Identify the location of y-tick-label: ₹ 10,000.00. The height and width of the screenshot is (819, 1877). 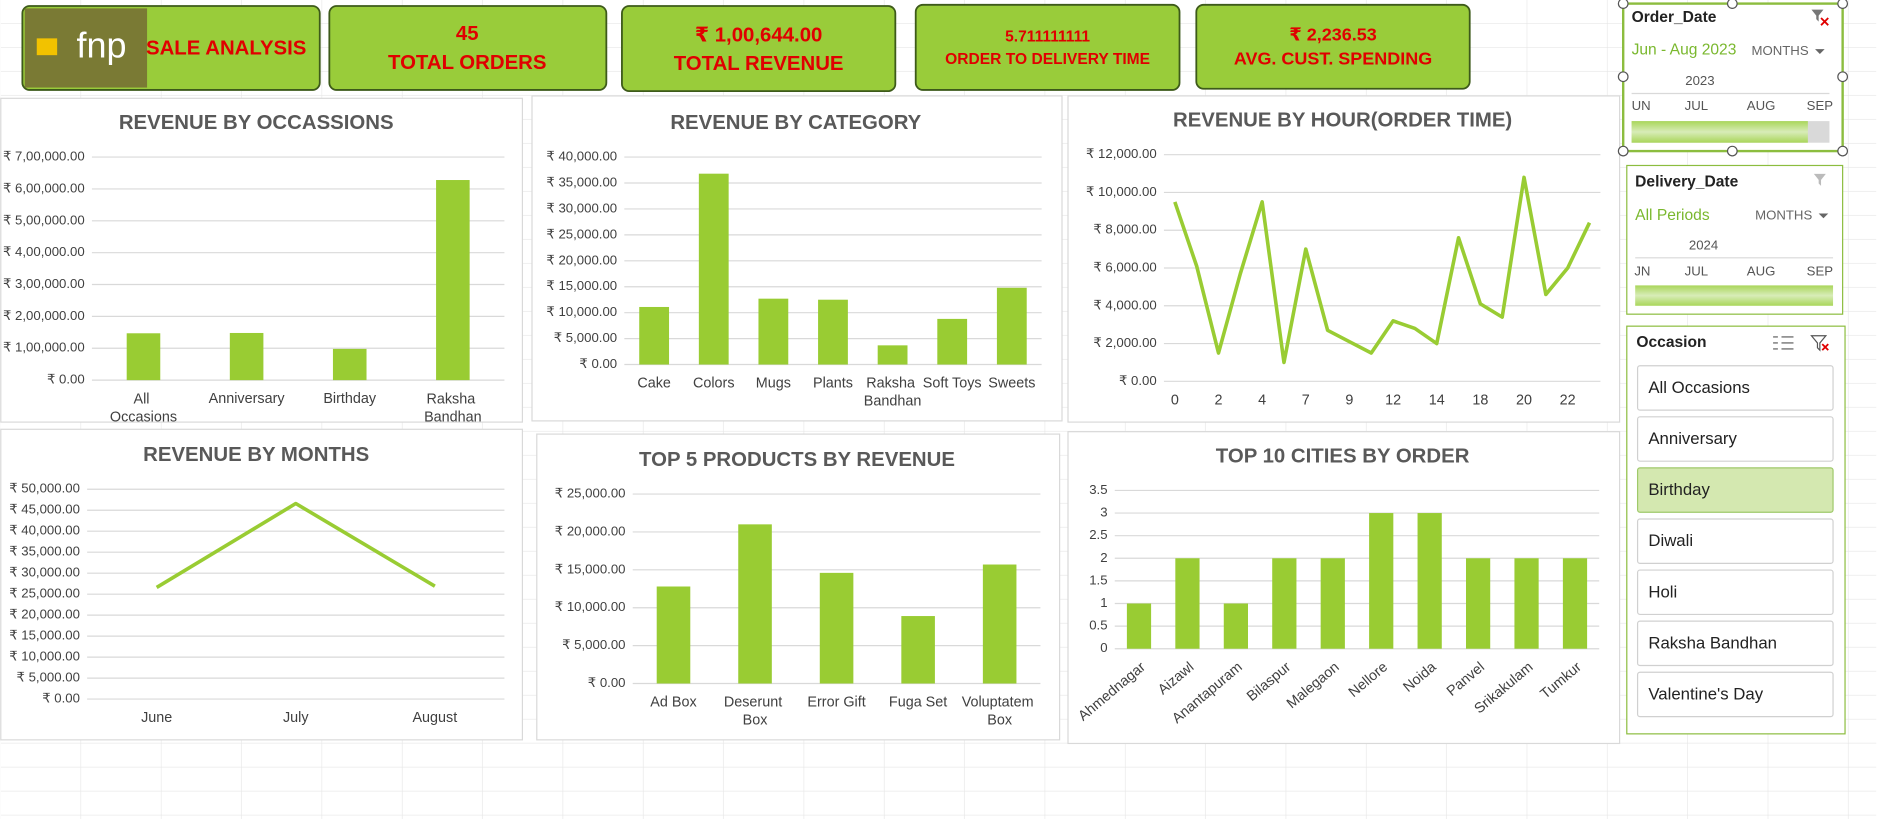
(44, 656).